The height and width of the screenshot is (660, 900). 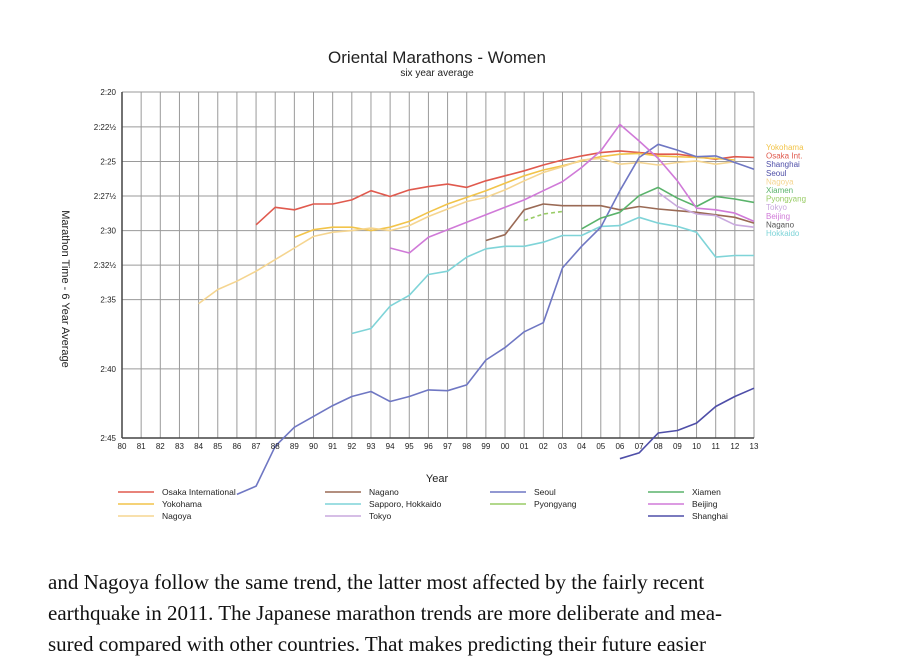 What do you see at coordinates (384, 492) in the screenshot?
I see `legend-label: Nagano` at bounding box center [384, 492].